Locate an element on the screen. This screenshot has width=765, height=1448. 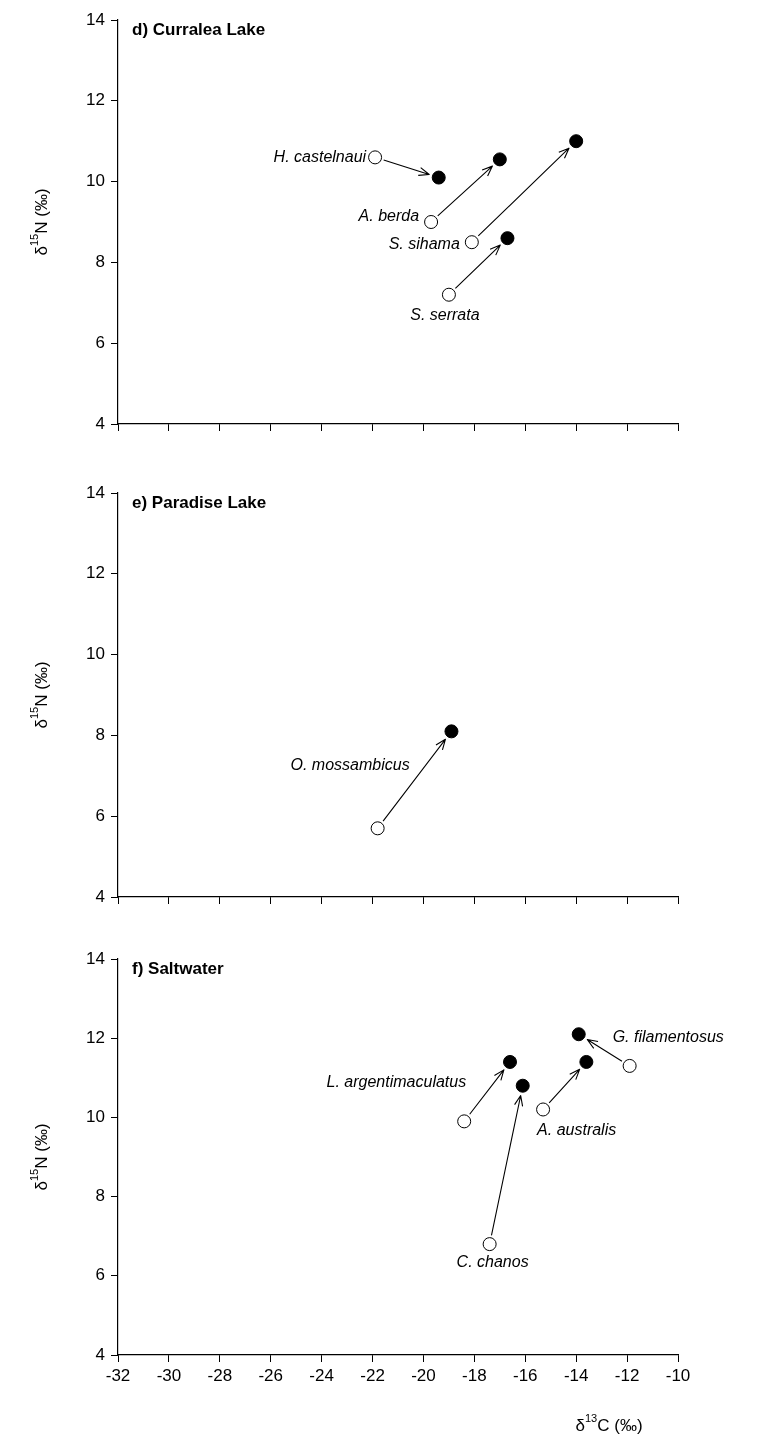
annotation: L. argentimaculatus is located at coordinates (396, 1081).